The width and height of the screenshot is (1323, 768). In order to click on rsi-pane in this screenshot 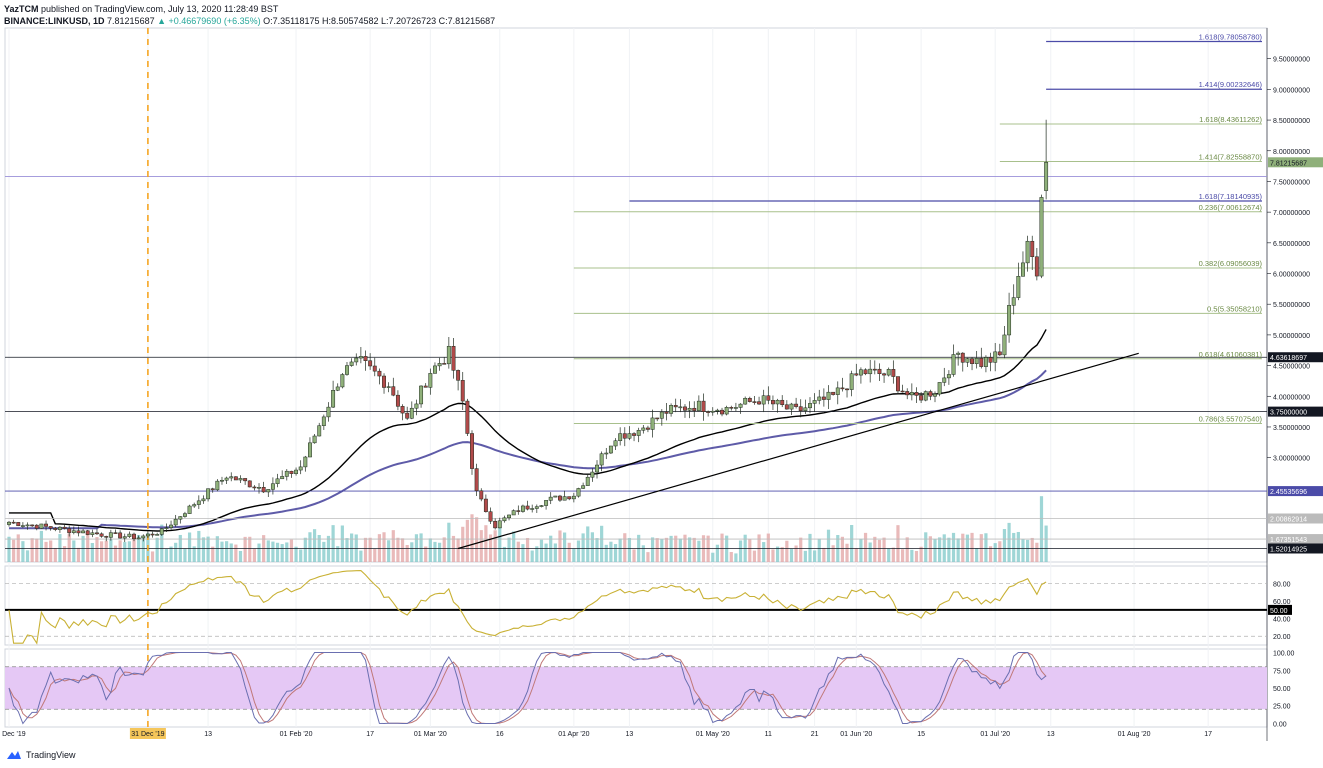, I will do `click(636, 605)`.